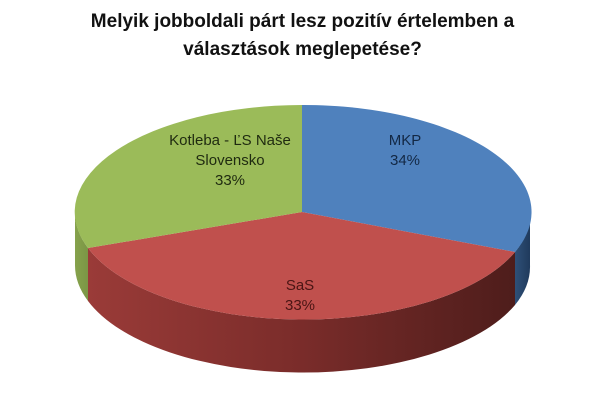 This screenshot has width=605, height=410. What do you see at coordinates (300, 296) in the screenshot?
I see `data-label-sas: SaS 33%` at bounding box center [300, 296].